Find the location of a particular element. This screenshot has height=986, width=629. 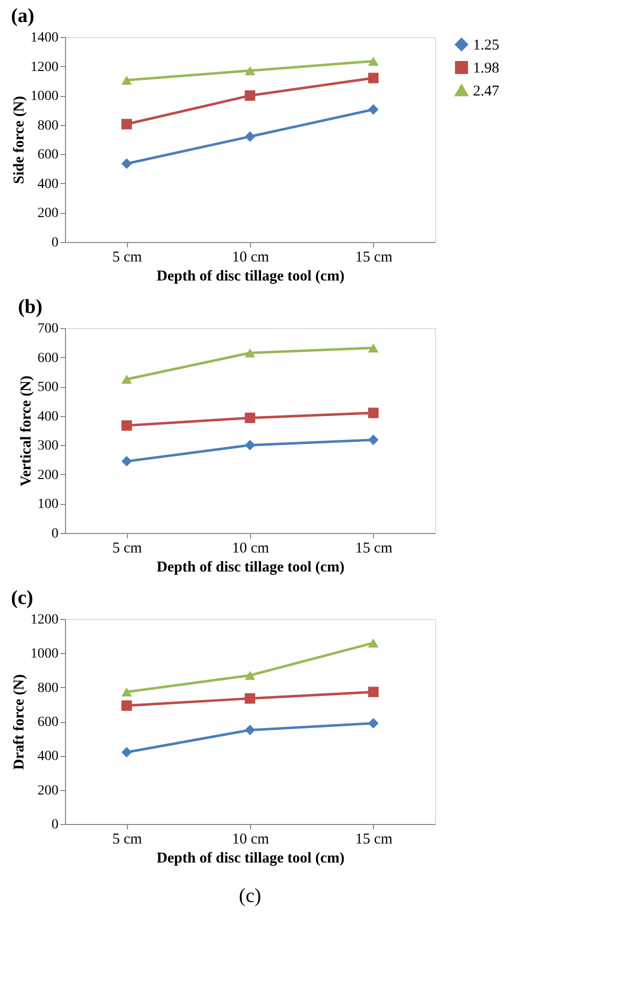

chart-title: (a) is located at coordinates (22, 16).